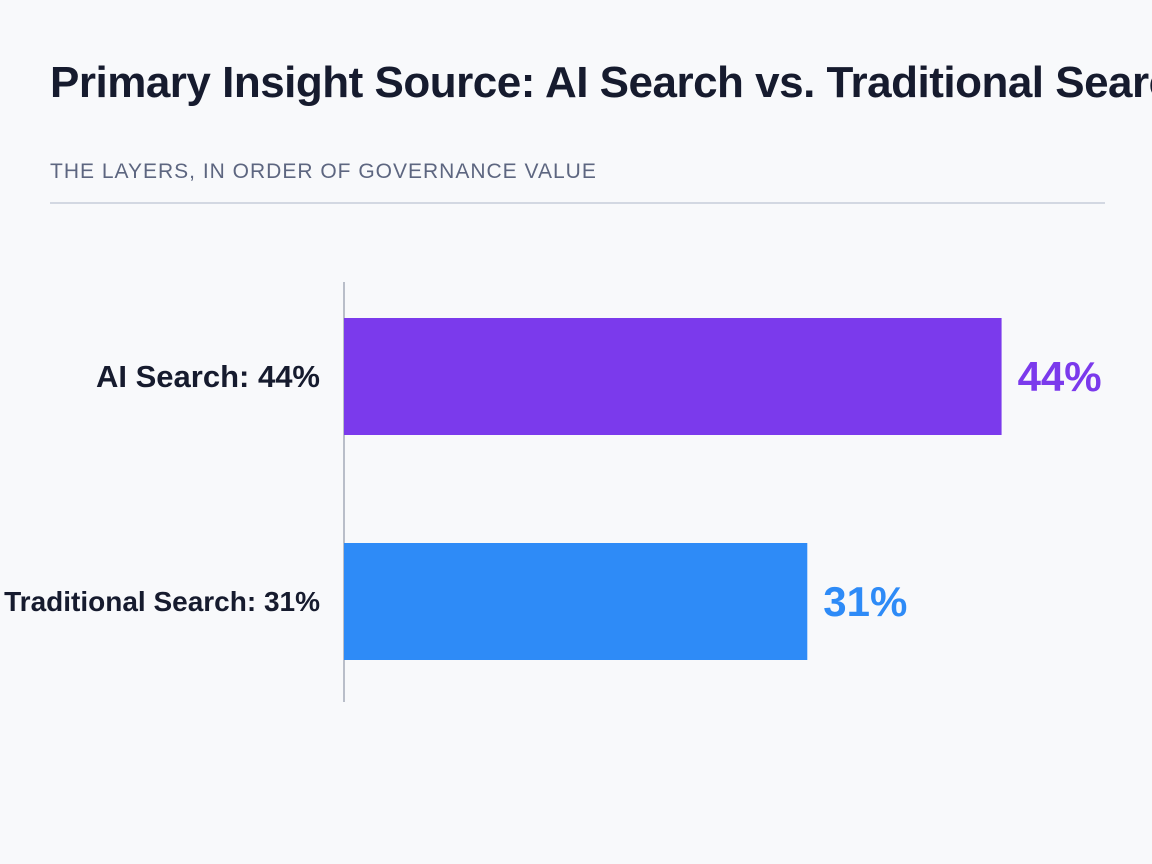 The height and width of the screenshot is (864, 1152). What do you see at coordinates (1060, 376) in the screenshot?
I see `value-label-0: 44%` at bounding box center [1060, 376].